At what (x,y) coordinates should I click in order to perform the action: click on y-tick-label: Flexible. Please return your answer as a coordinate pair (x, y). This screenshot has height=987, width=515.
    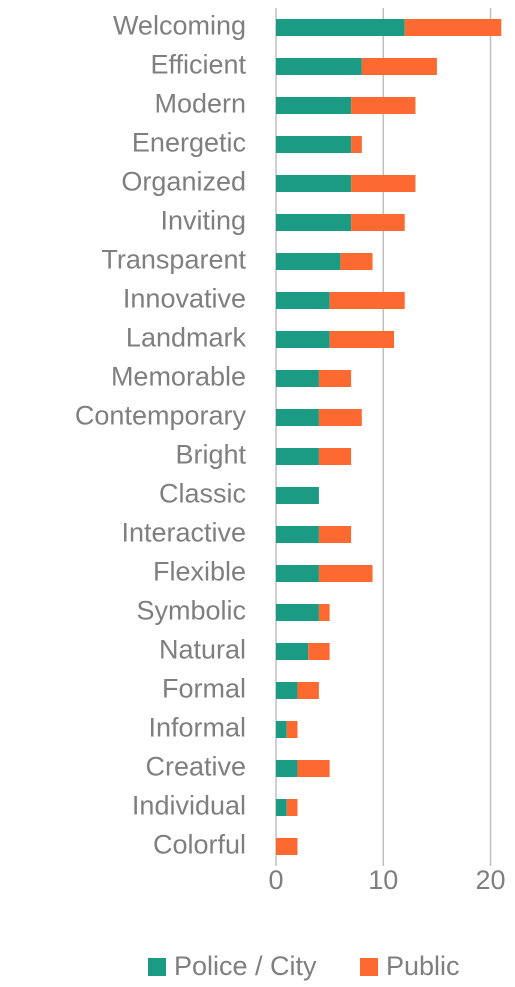
    Looking at the image, I should click on (199, 572).